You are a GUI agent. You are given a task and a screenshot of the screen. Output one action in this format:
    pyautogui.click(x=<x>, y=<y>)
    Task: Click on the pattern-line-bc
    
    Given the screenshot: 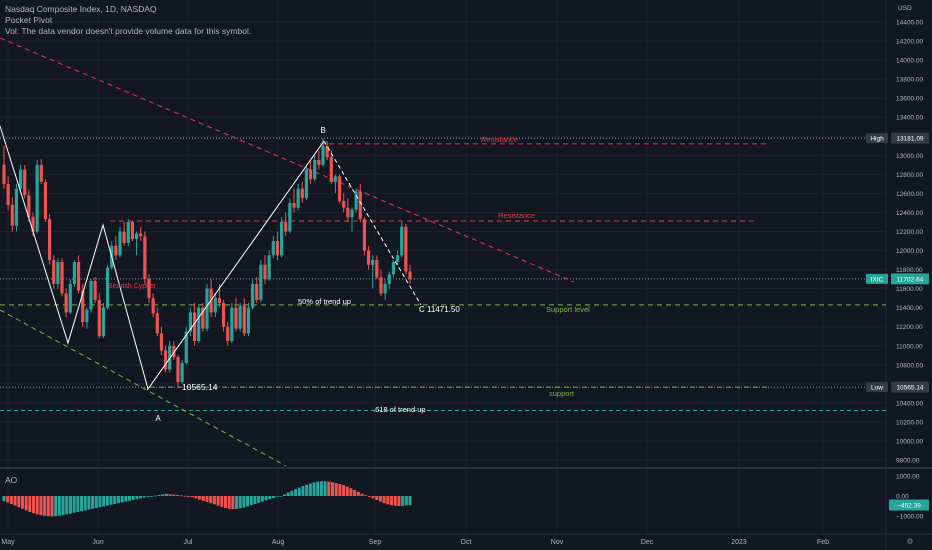 What is the action you would take?
    pyautogui.click(x=372, y=223)
    